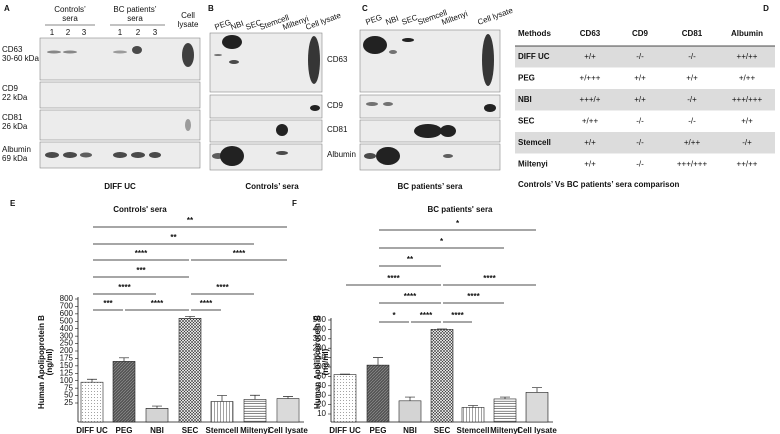 The width and height of the screenshot is (780, 434). Describe the element at coordinates (188, 15) in the screenshot. I see `group-label: Cell` at that location.